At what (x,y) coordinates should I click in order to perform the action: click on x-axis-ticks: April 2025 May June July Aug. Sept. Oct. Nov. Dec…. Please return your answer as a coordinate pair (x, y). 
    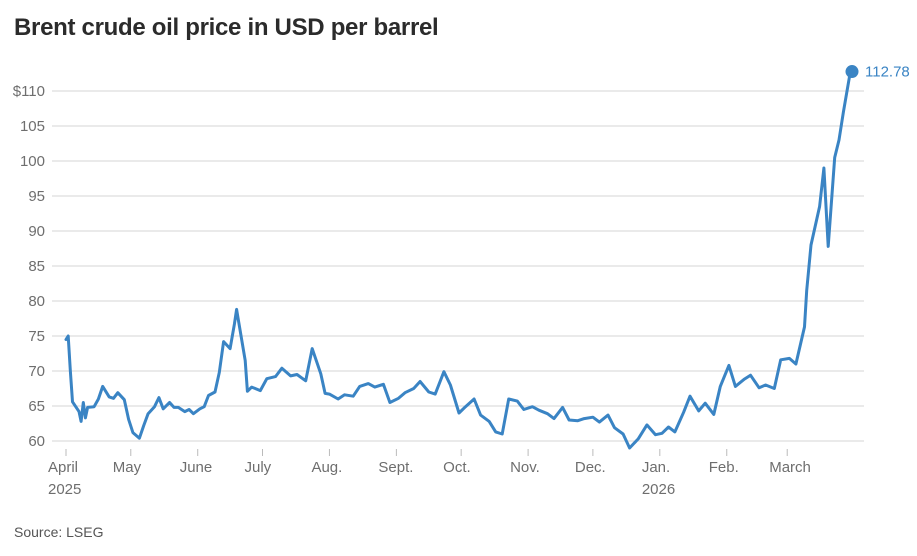
    Looking at the image, I should click on (429, 473).